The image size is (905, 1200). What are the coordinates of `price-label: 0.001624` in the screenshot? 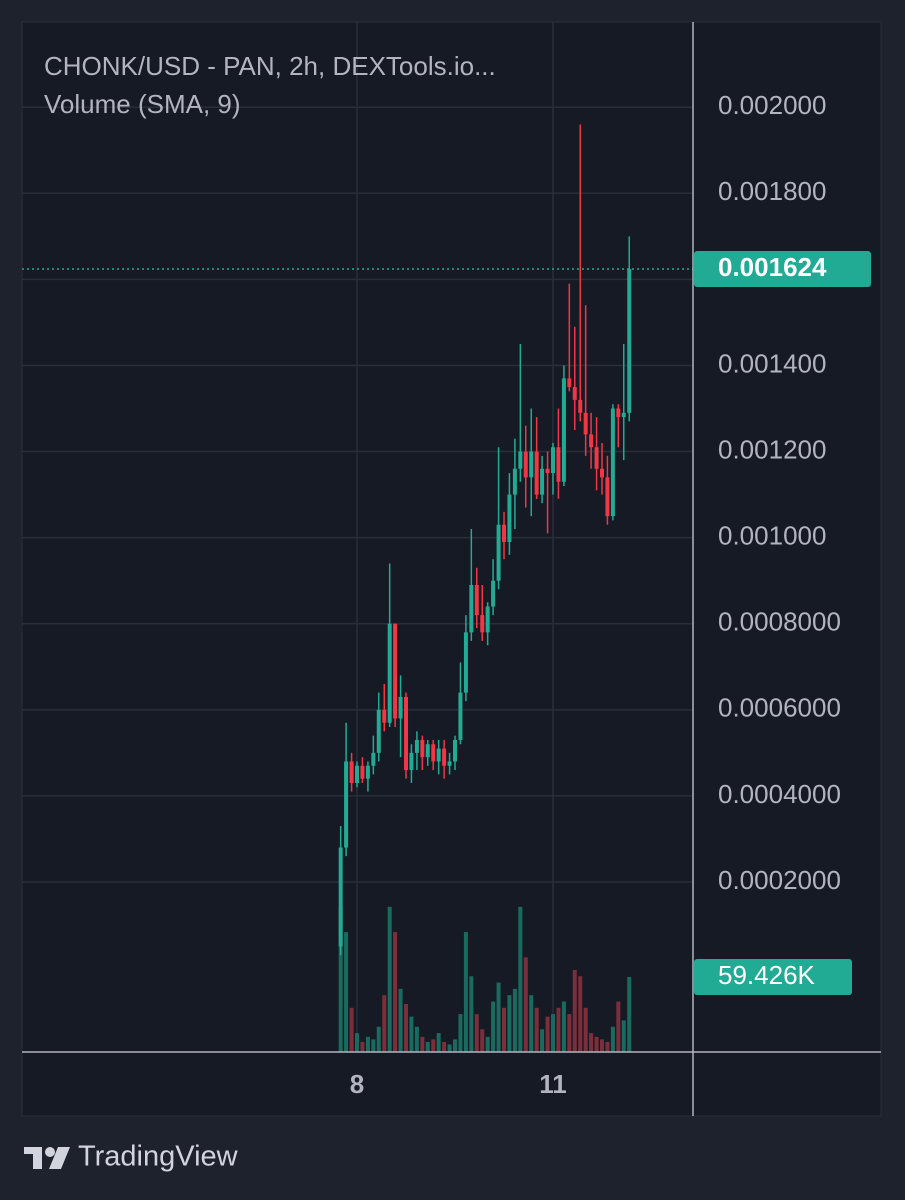 It's located at (772, 267).